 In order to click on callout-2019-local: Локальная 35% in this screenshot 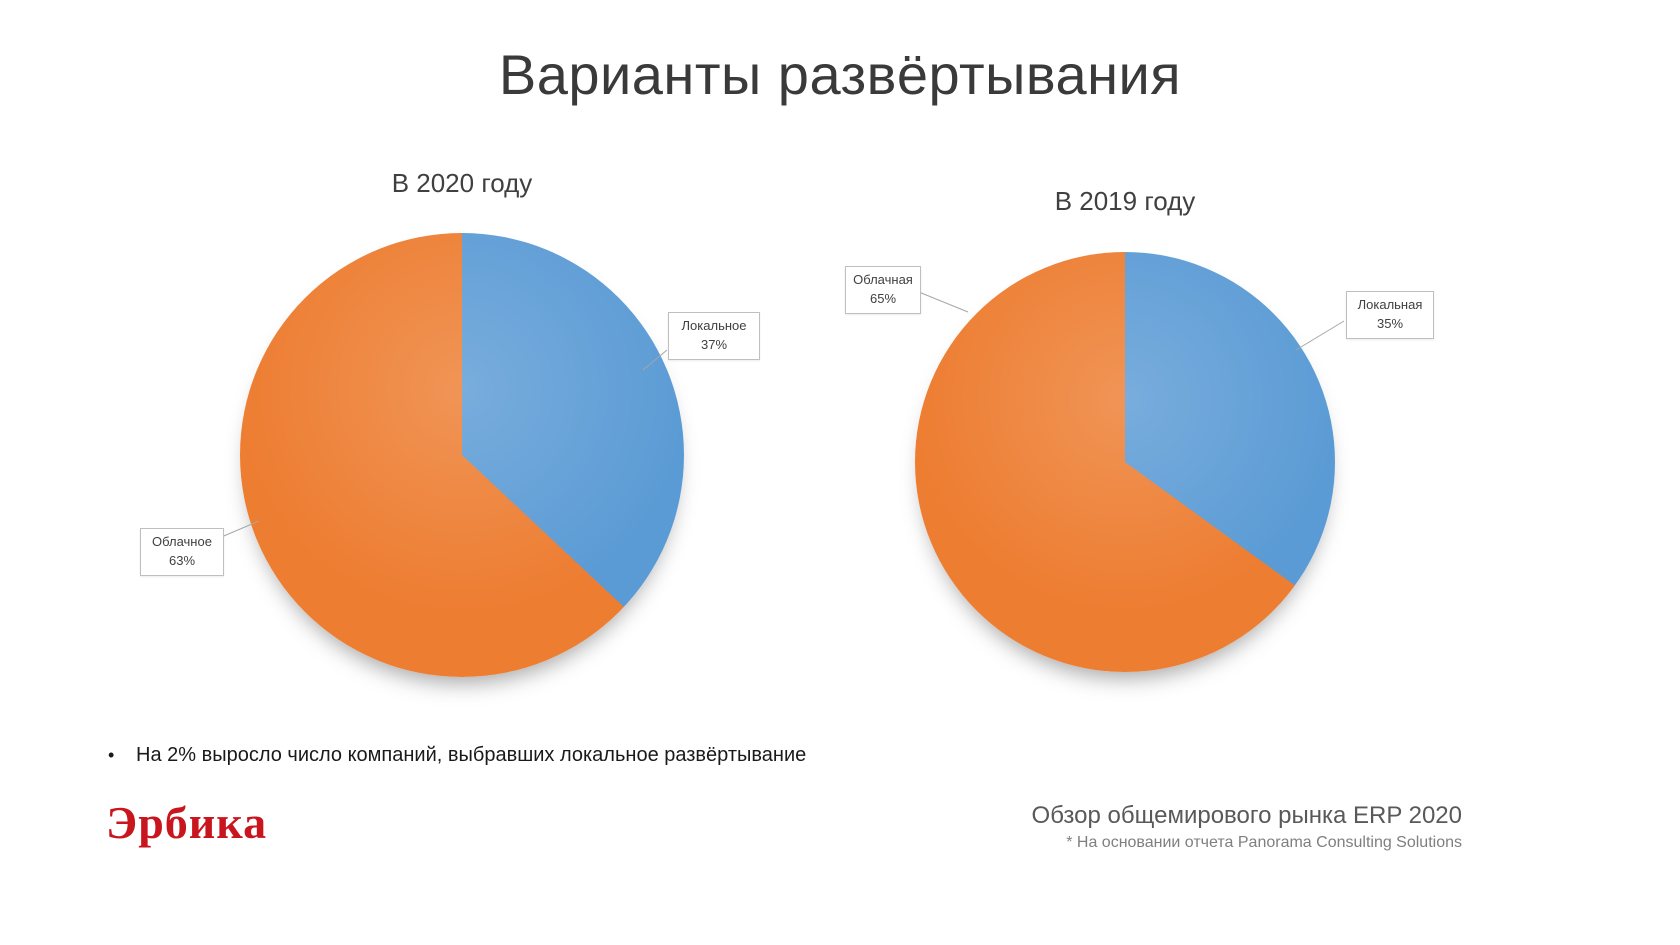, I will do `click(1390, 315)`.